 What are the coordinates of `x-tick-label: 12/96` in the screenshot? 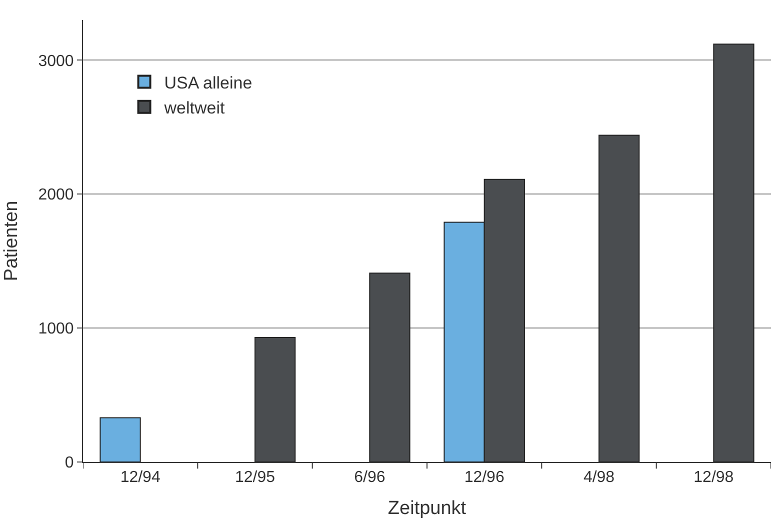 It's located at (484, 477).